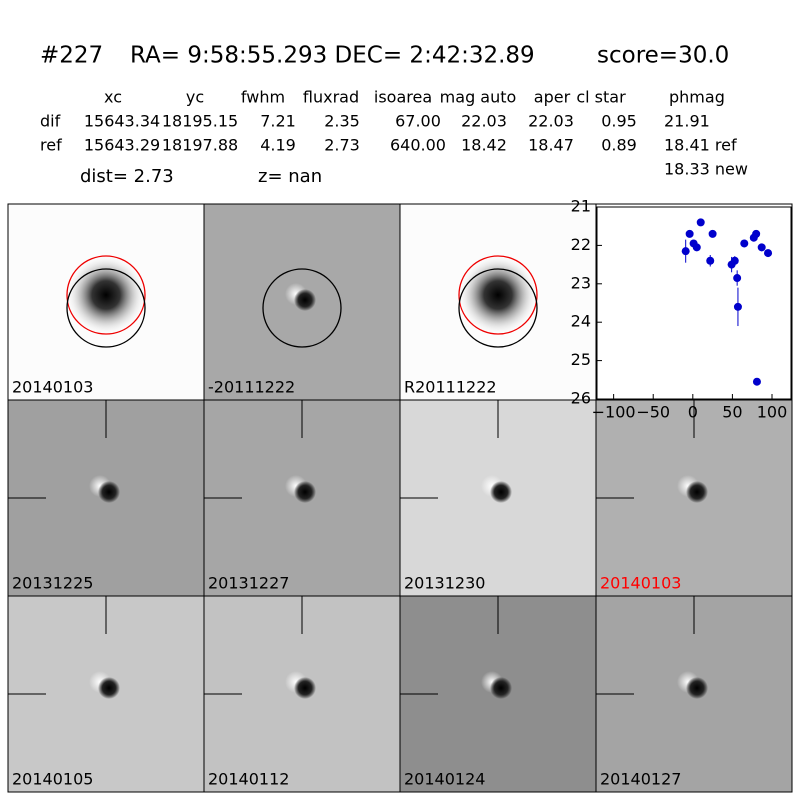 This screenshot has height=800, width=800. Describe the element at coordinates (122, 145) in the screenshot. I see `table-cell: 15643.29` at that location.